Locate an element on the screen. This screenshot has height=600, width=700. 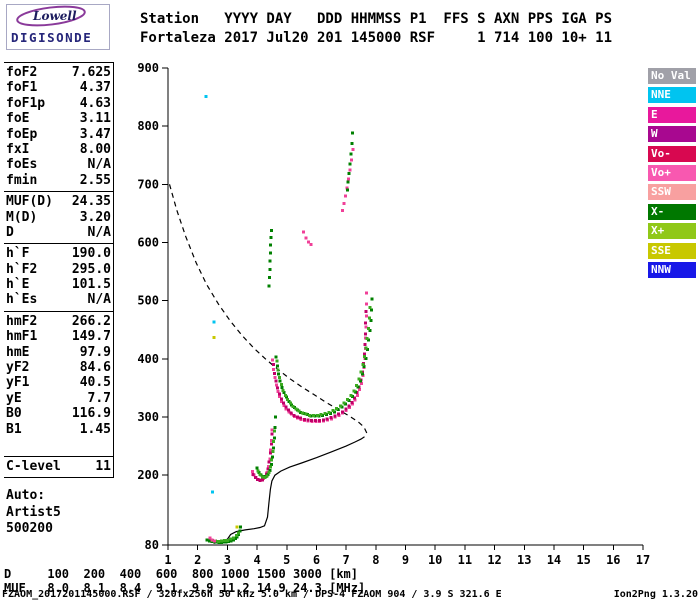
y-tick-label: 900 is located at coordinates (148, 68).